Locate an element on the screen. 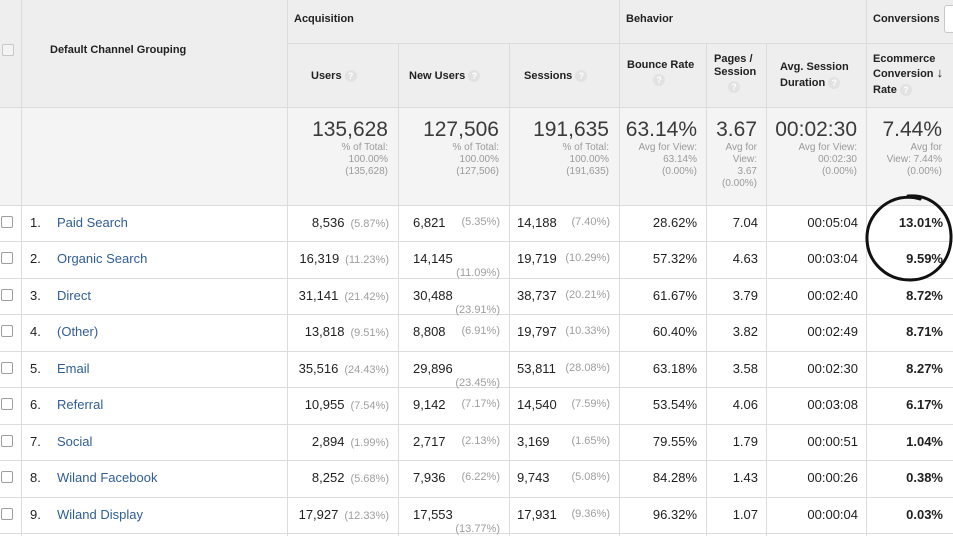  ecom-rate-cell: 8.71% is located at coordinates (924, 331).